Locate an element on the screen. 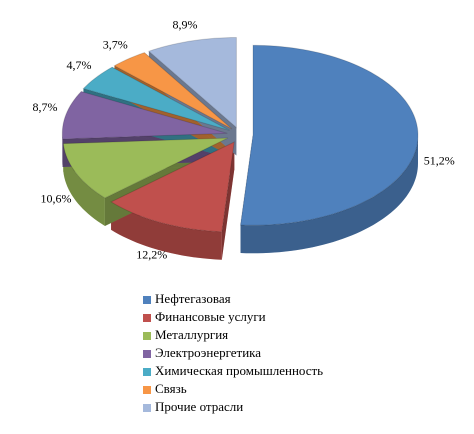  legend-label: Связь is located at coordinates (171, 388).